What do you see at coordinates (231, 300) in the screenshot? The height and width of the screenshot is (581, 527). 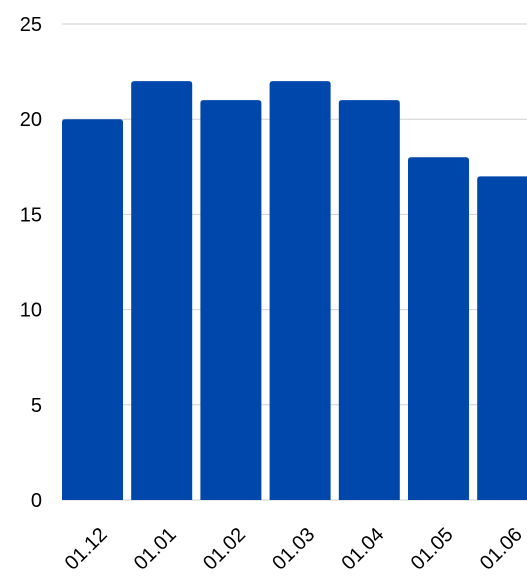 I see `bar-01.02` at bounding box center [231, 300].